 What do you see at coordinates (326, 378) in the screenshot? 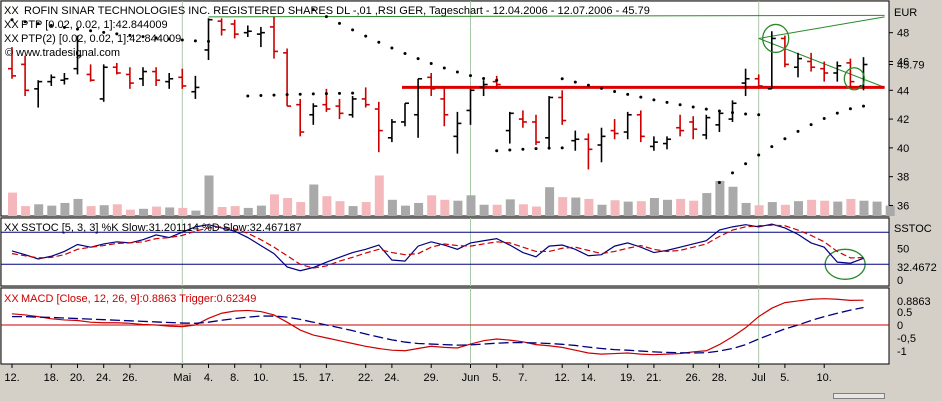
I see `date-tick-label: 17.` at bounding box center [326, 378].